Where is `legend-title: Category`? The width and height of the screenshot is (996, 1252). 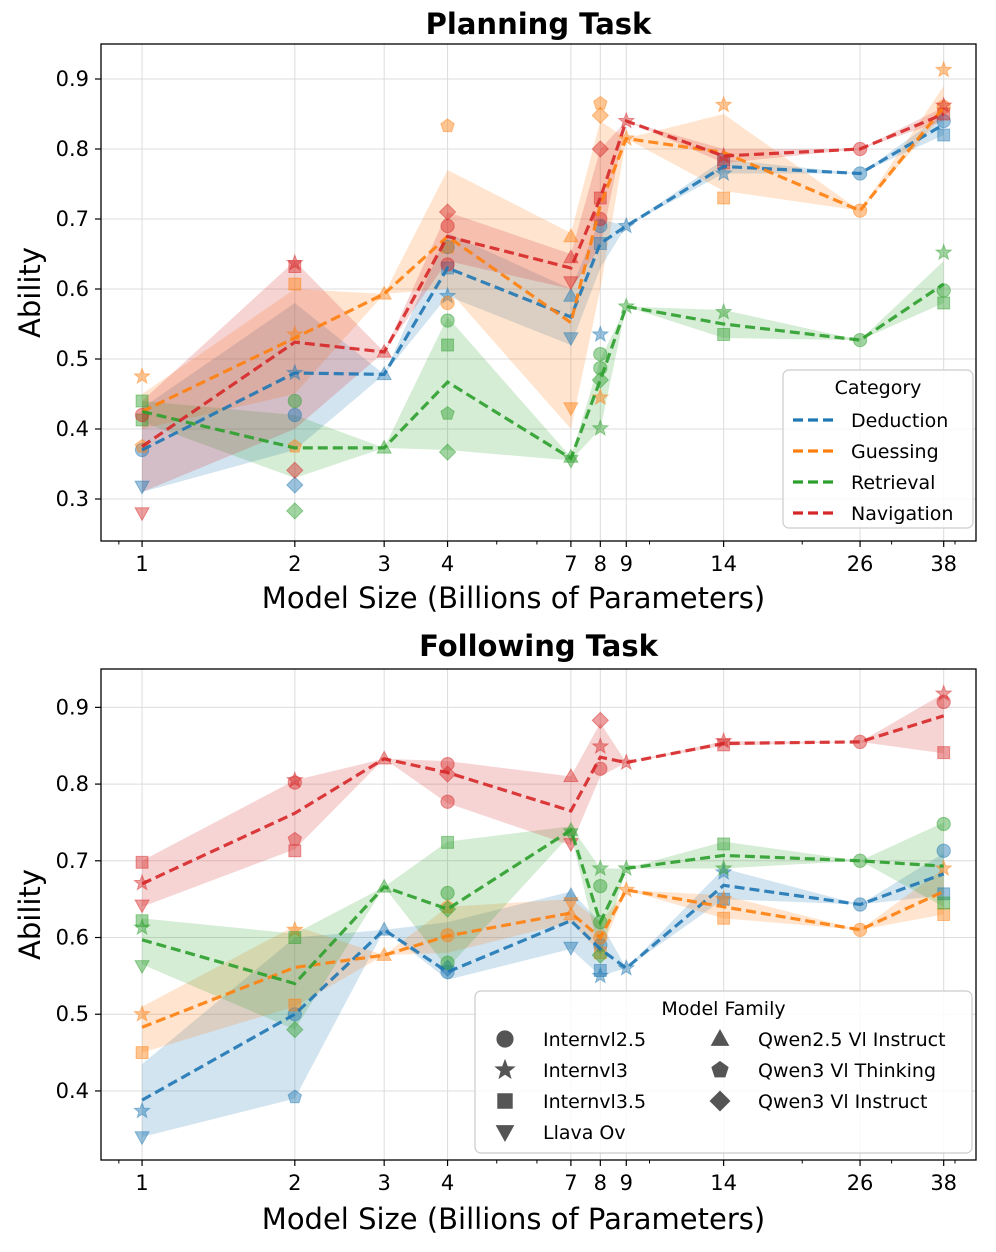 legend-title: Category is located at coordinates (878, 388).